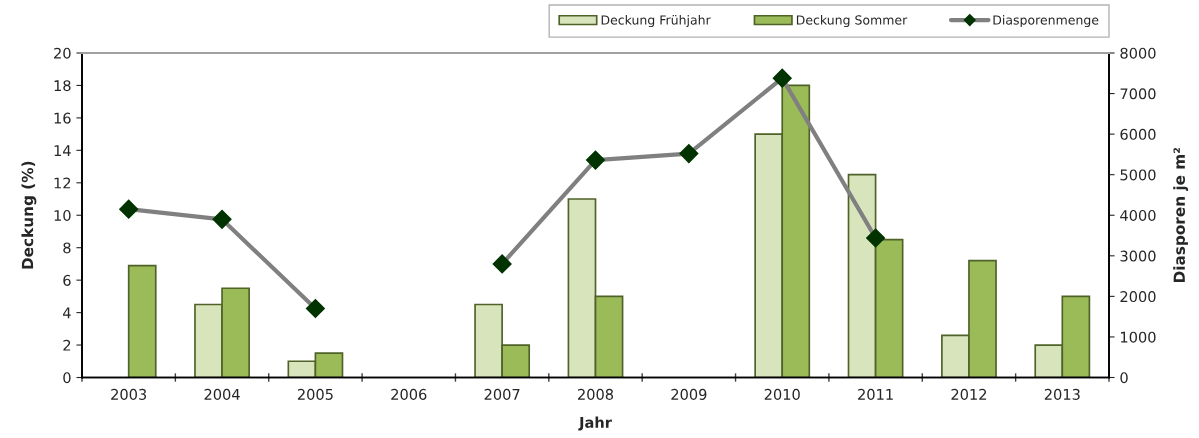  I want to click on y2-tick-label: 3000, so click(1138, 256).